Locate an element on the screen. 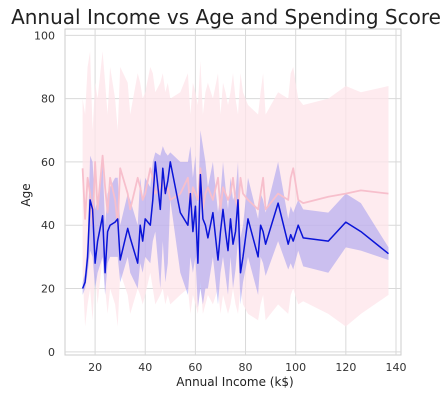  y-tick-label: 80 is located at coordinates (48, 99).